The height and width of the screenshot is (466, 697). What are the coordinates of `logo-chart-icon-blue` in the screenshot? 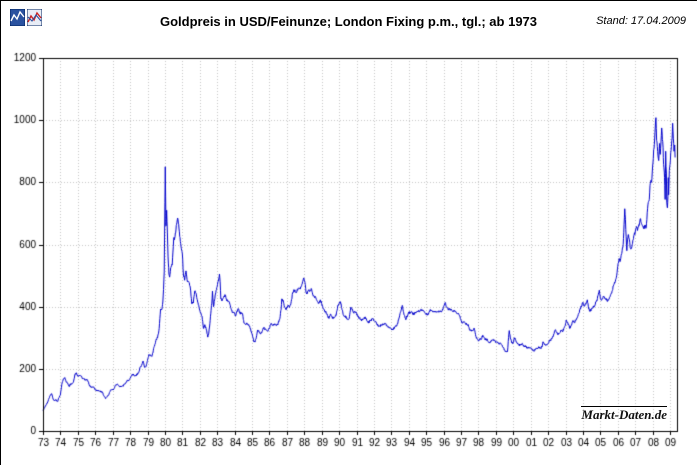 It's located at (17, 17).